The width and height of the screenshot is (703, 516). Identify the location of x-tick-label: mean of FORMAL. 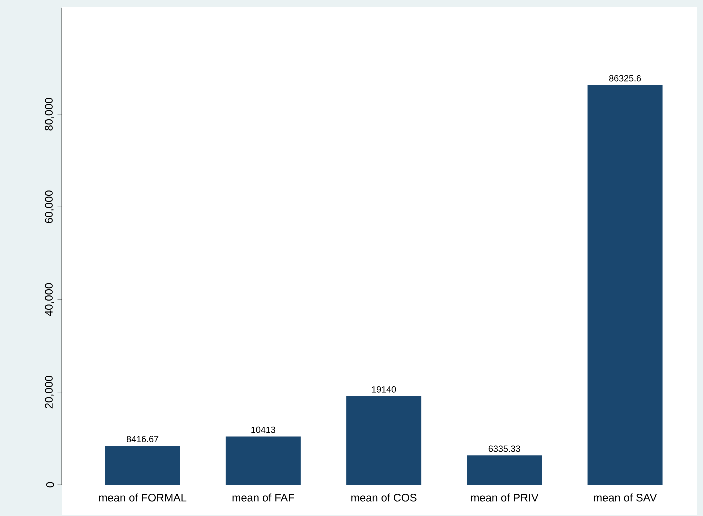
(143, 498).